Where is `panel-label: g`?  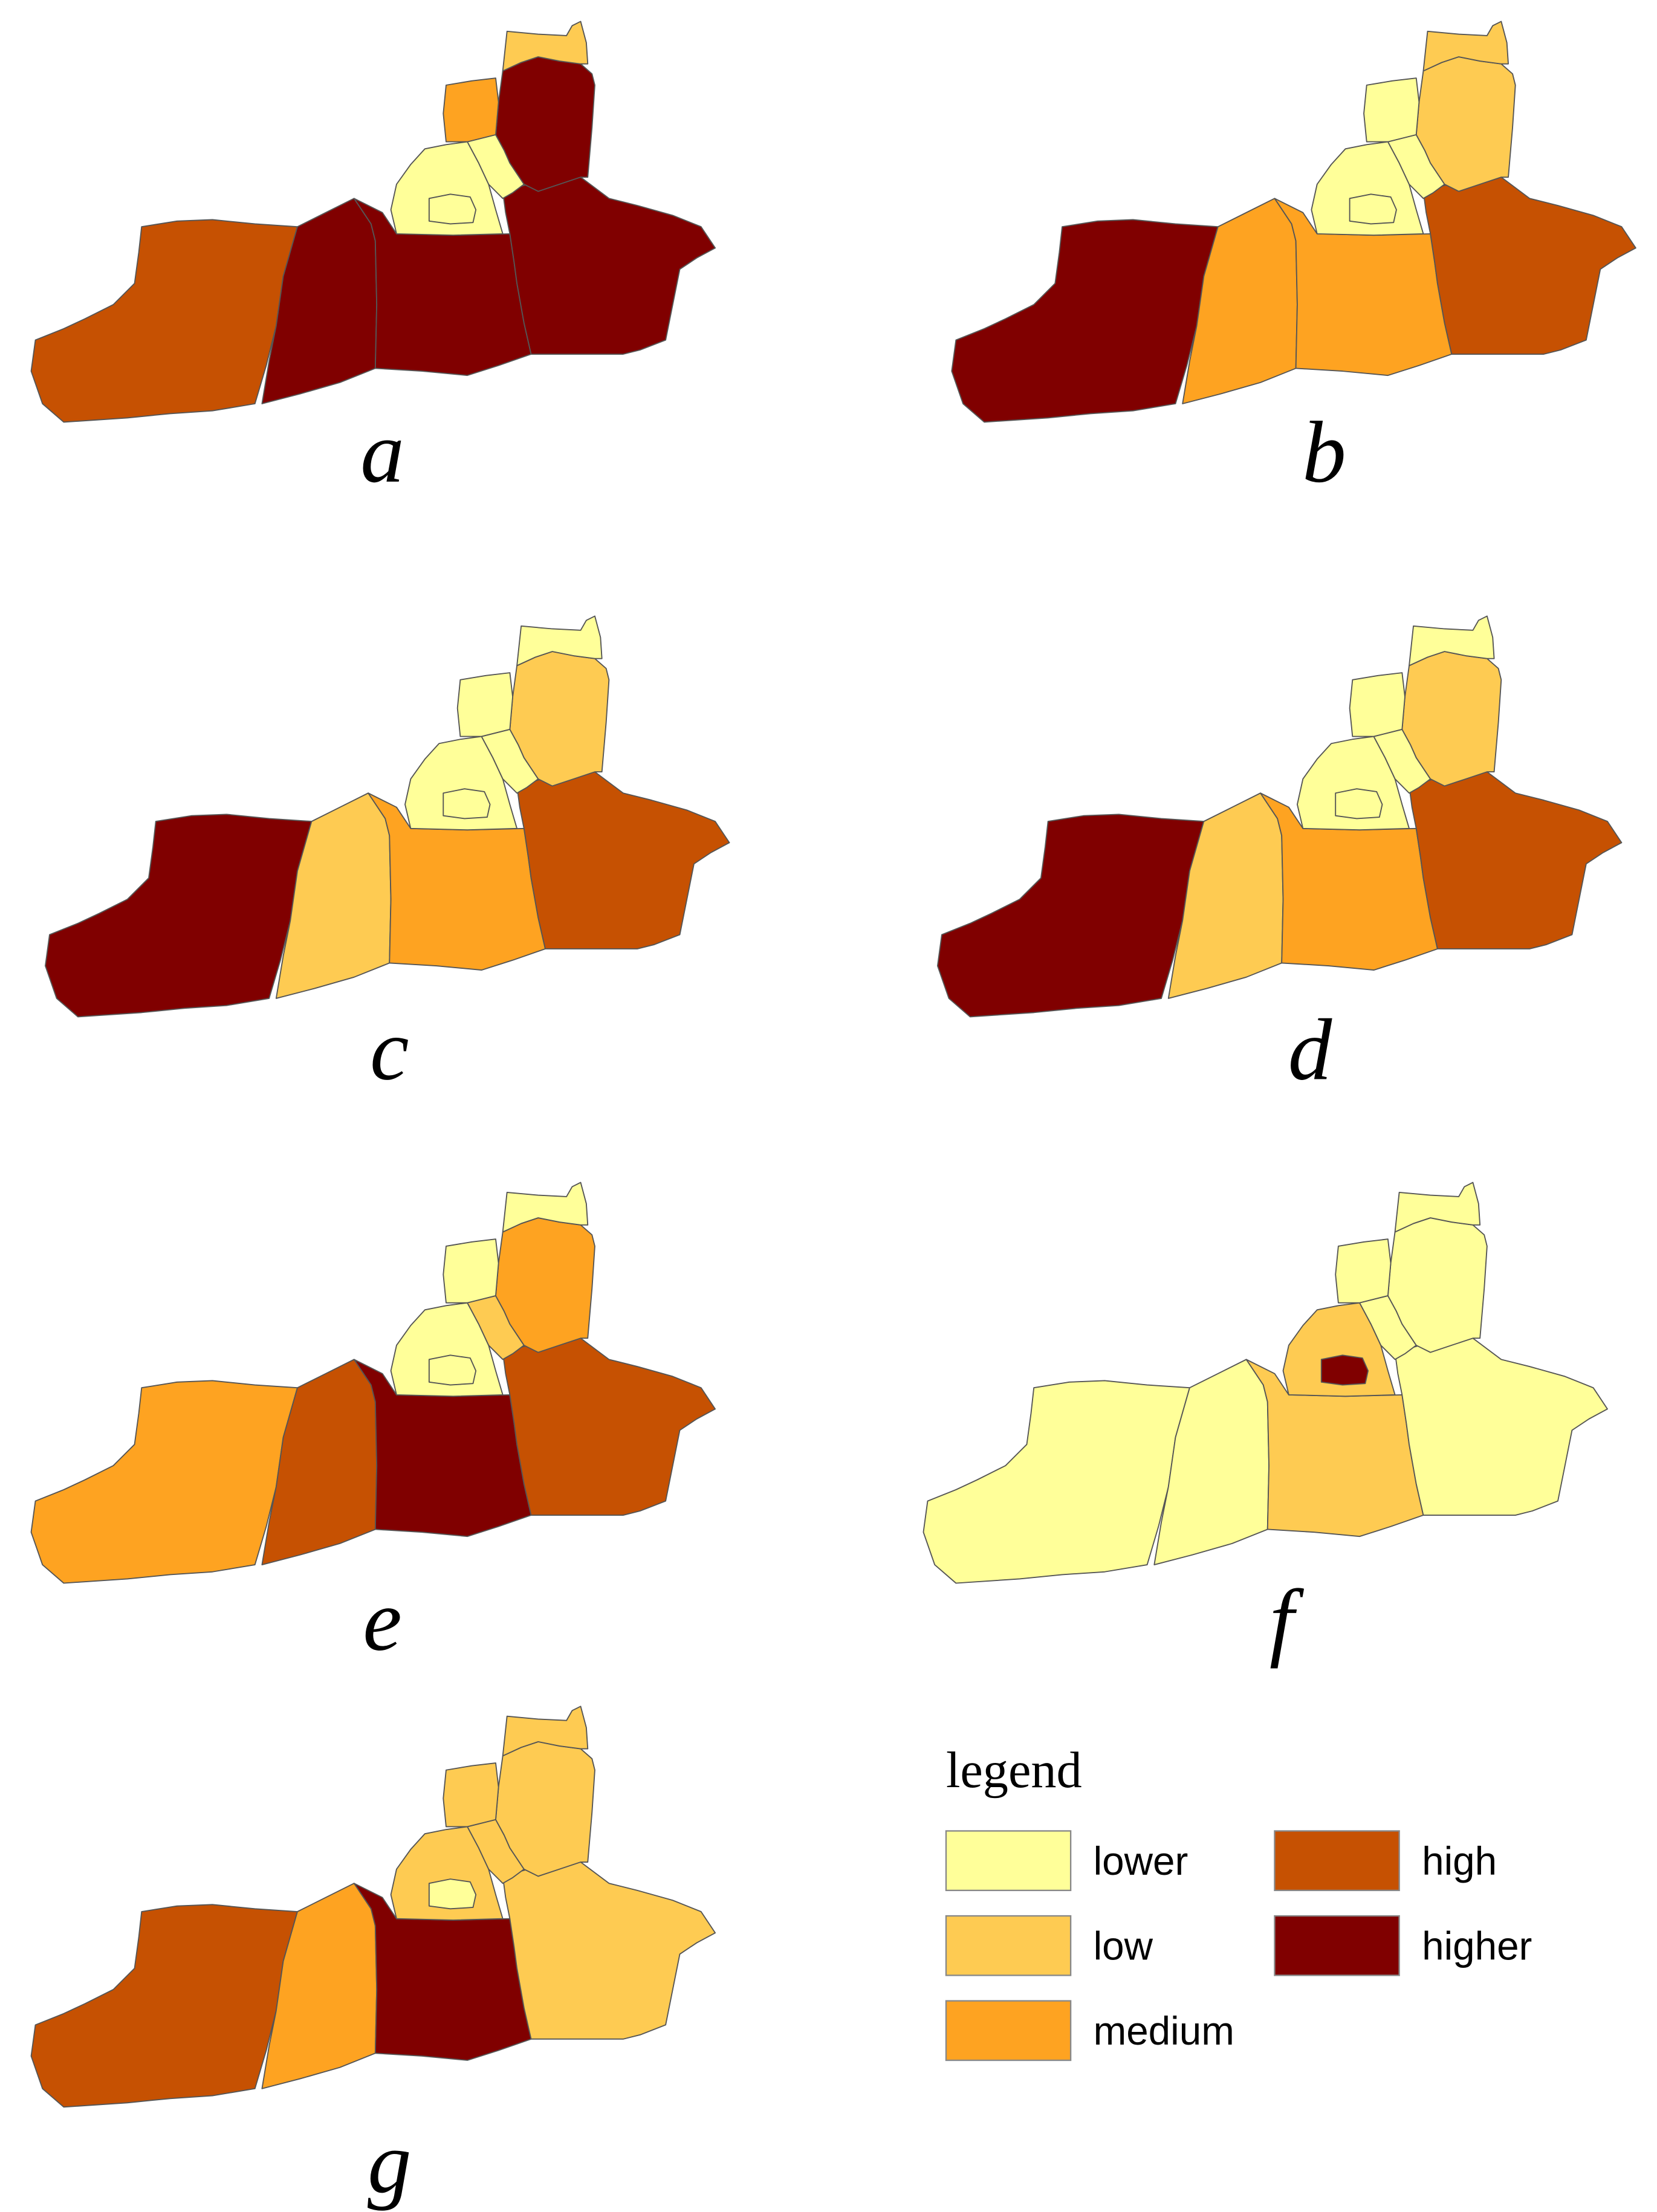 panel-label: g is located at coordinates (390, 2163).